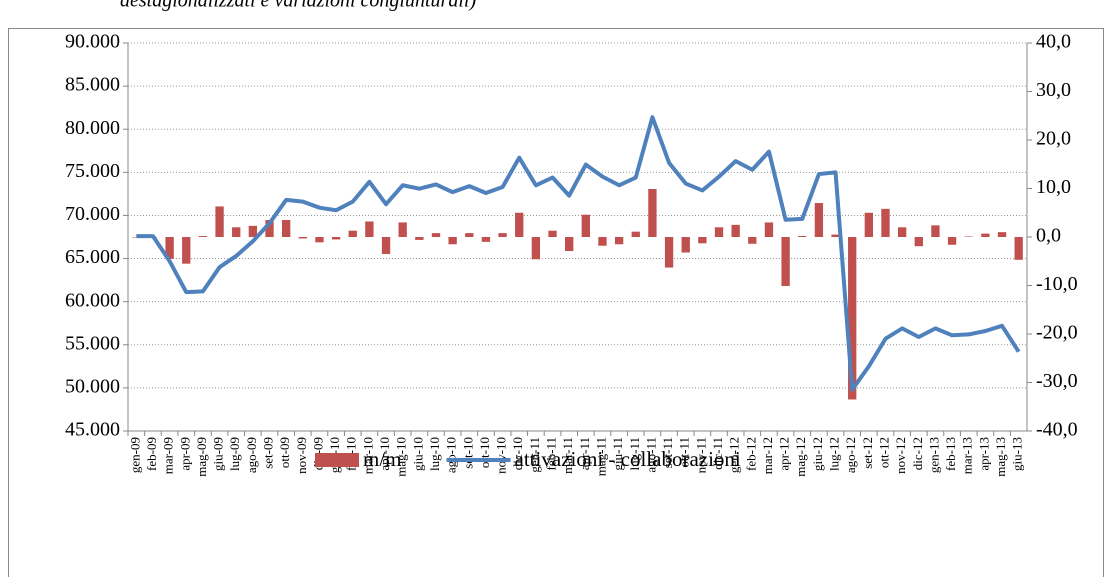 The image size is (1112, 577). I want to click on x-tick-label: apr-13, so click(983, 454).